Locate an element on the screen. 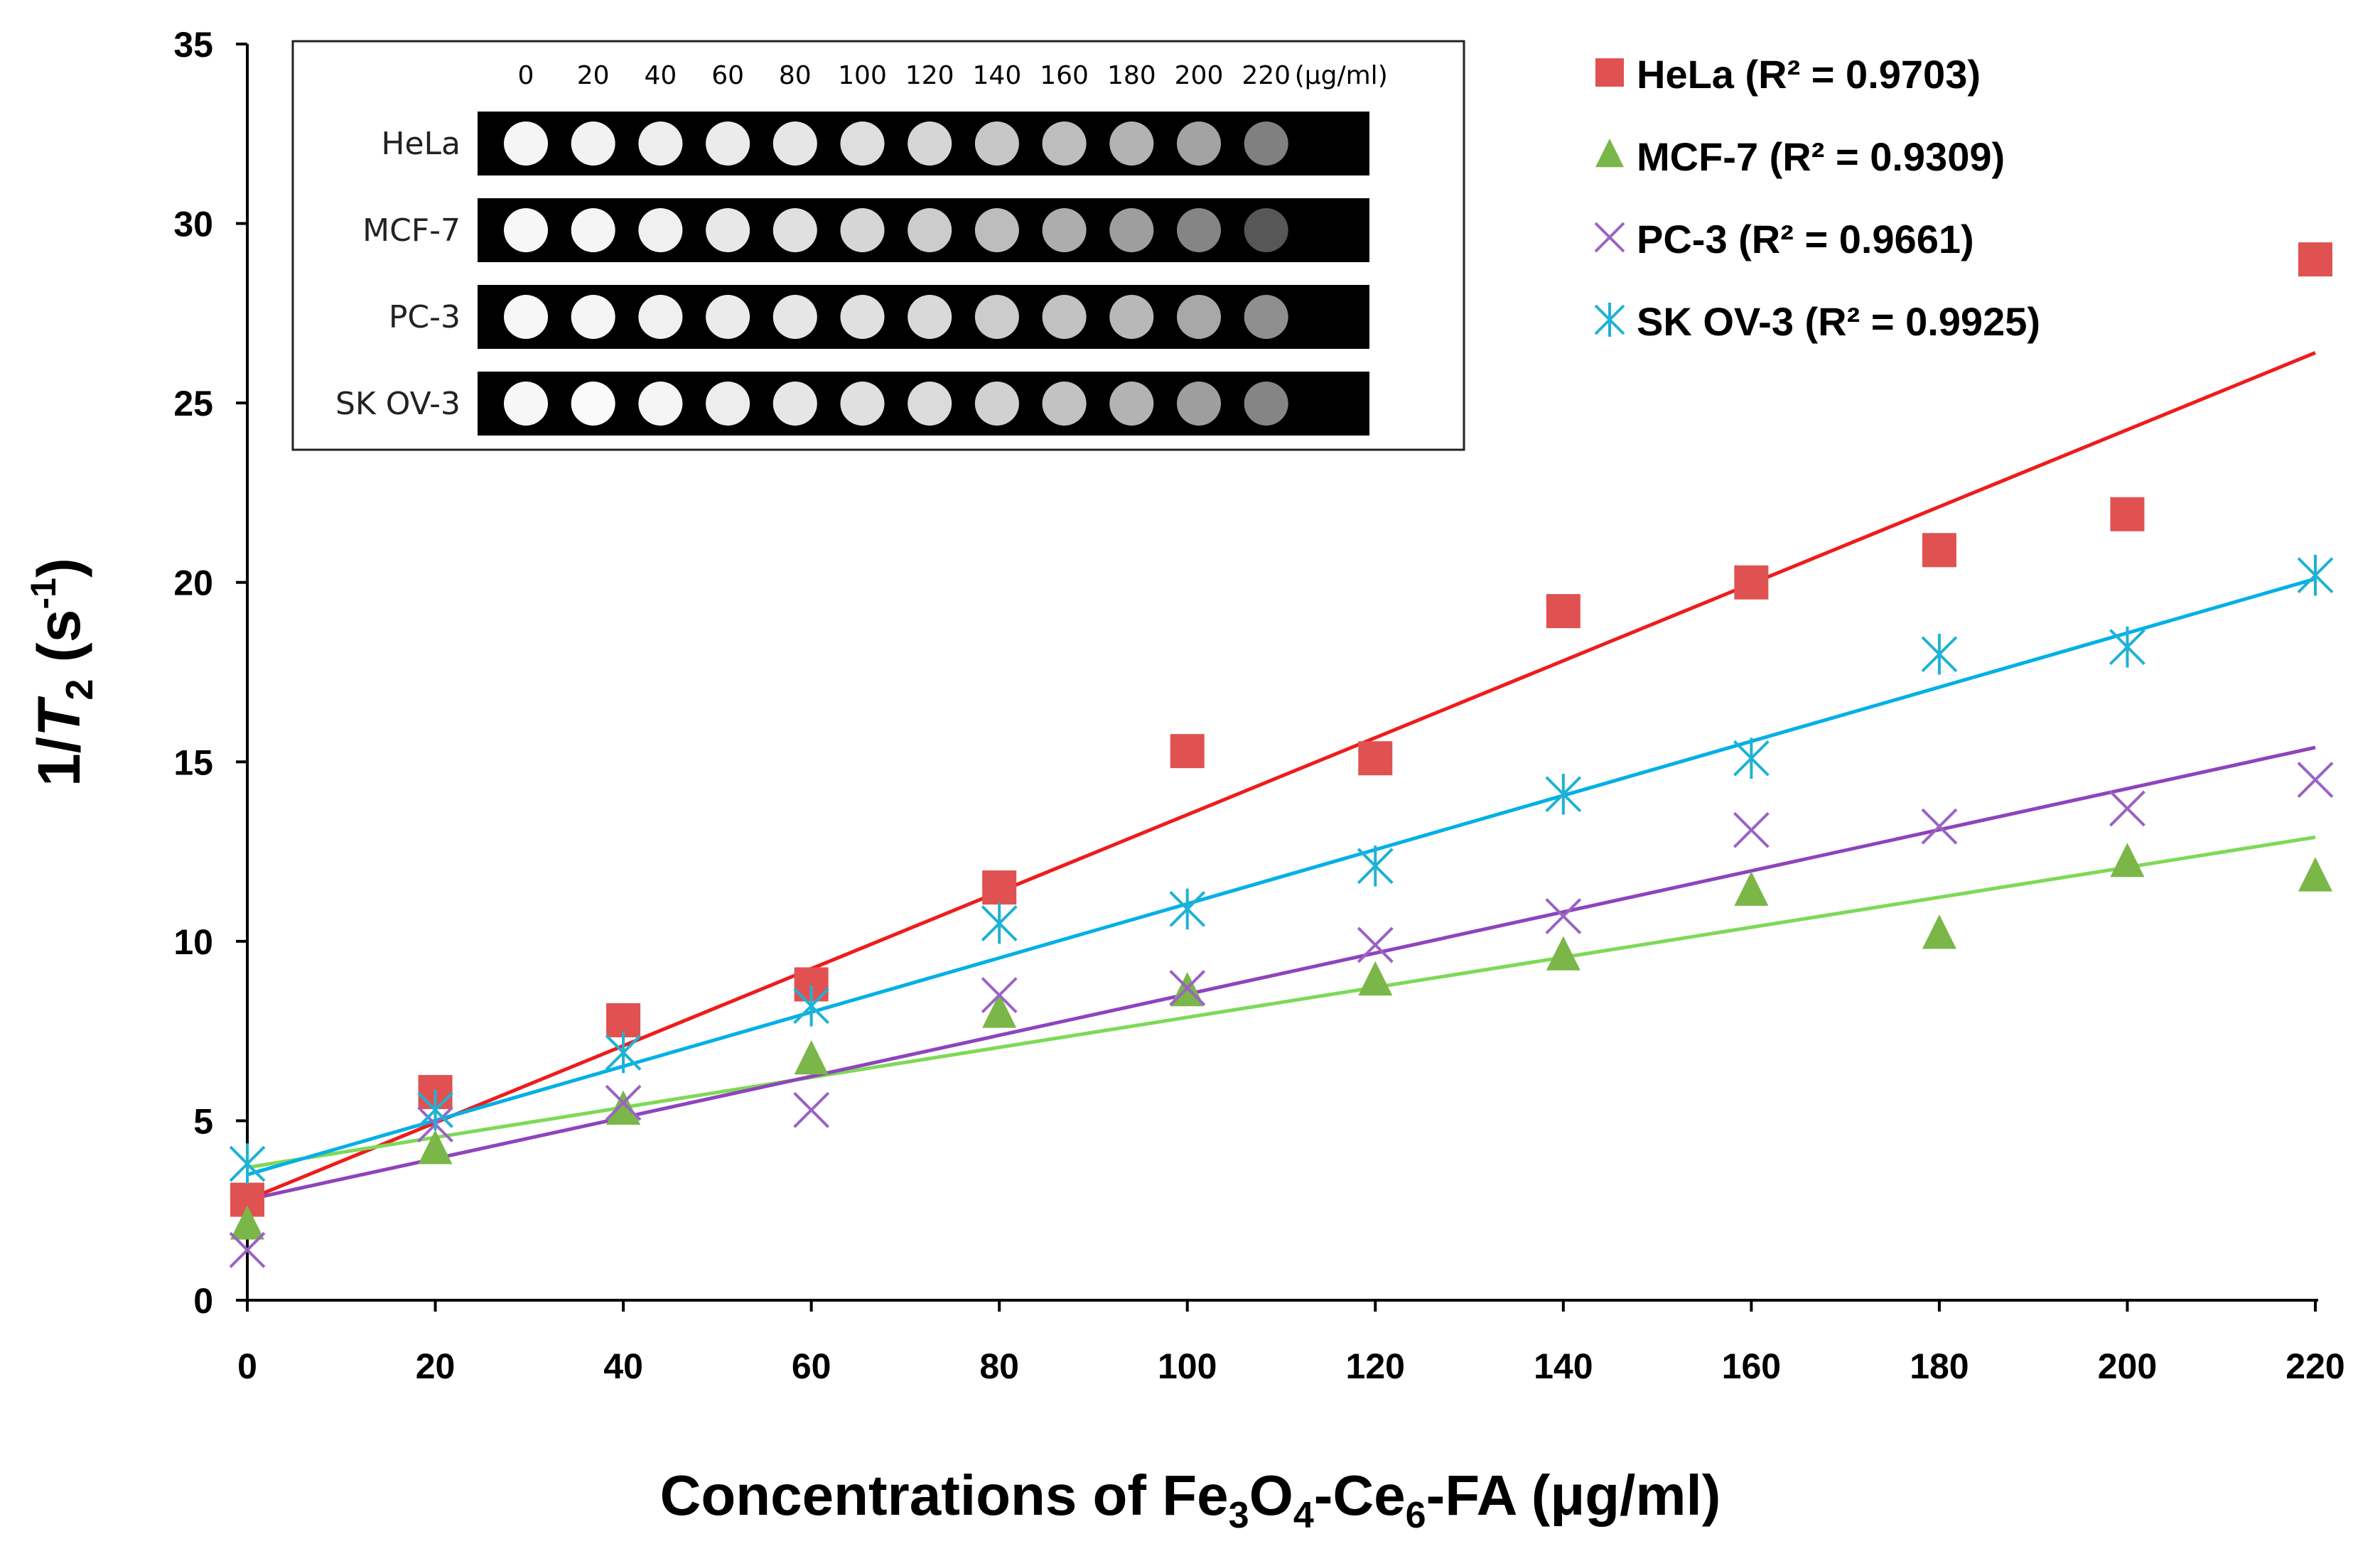  inset-concentration-label: 220 is located at coordinates (1267, 75).